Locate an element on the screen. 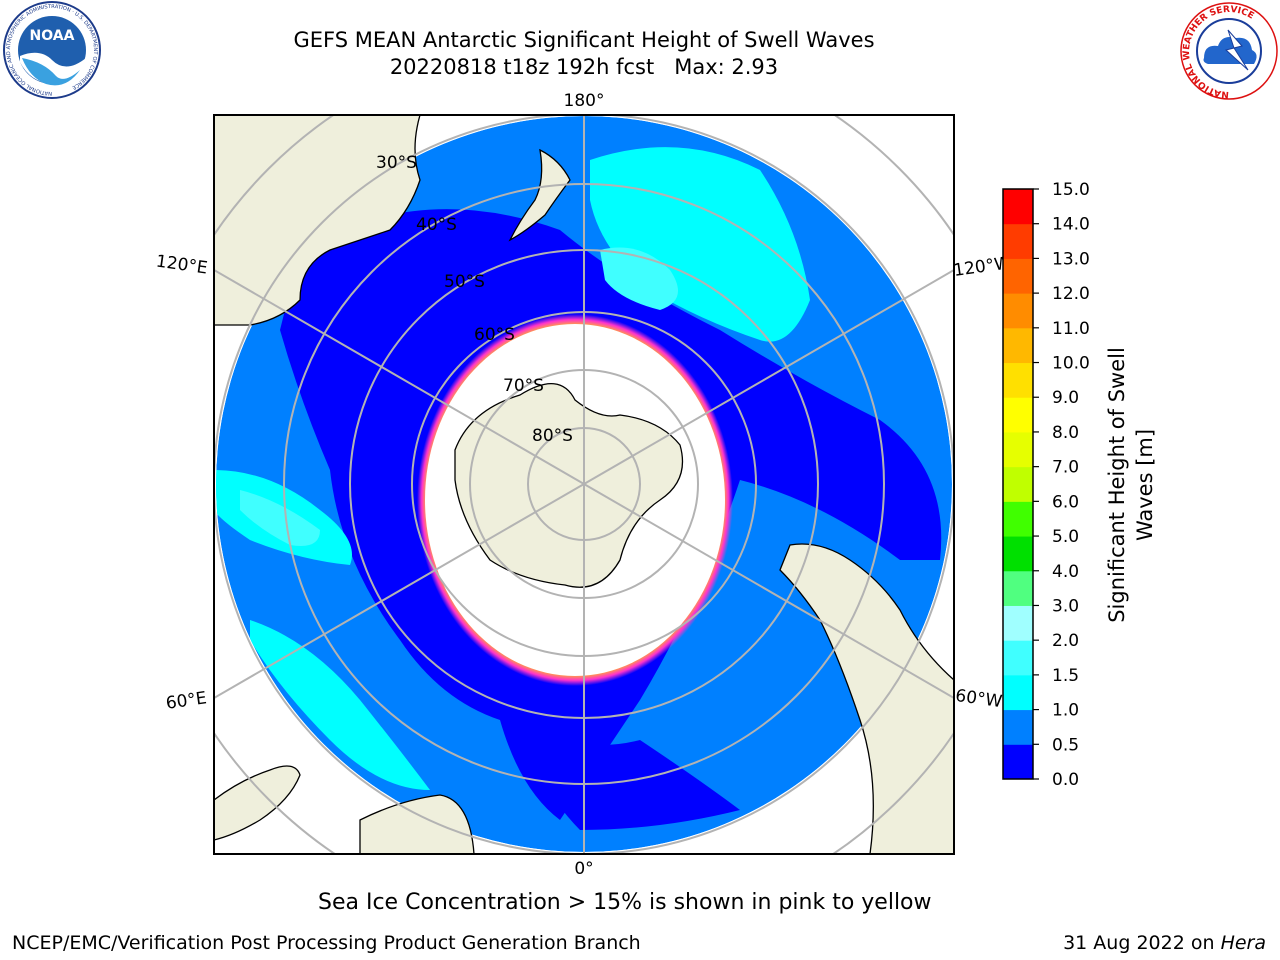 The image size is (1280, 960). swell-band-1.5-2.0-west is located at coordinates (280, 518).